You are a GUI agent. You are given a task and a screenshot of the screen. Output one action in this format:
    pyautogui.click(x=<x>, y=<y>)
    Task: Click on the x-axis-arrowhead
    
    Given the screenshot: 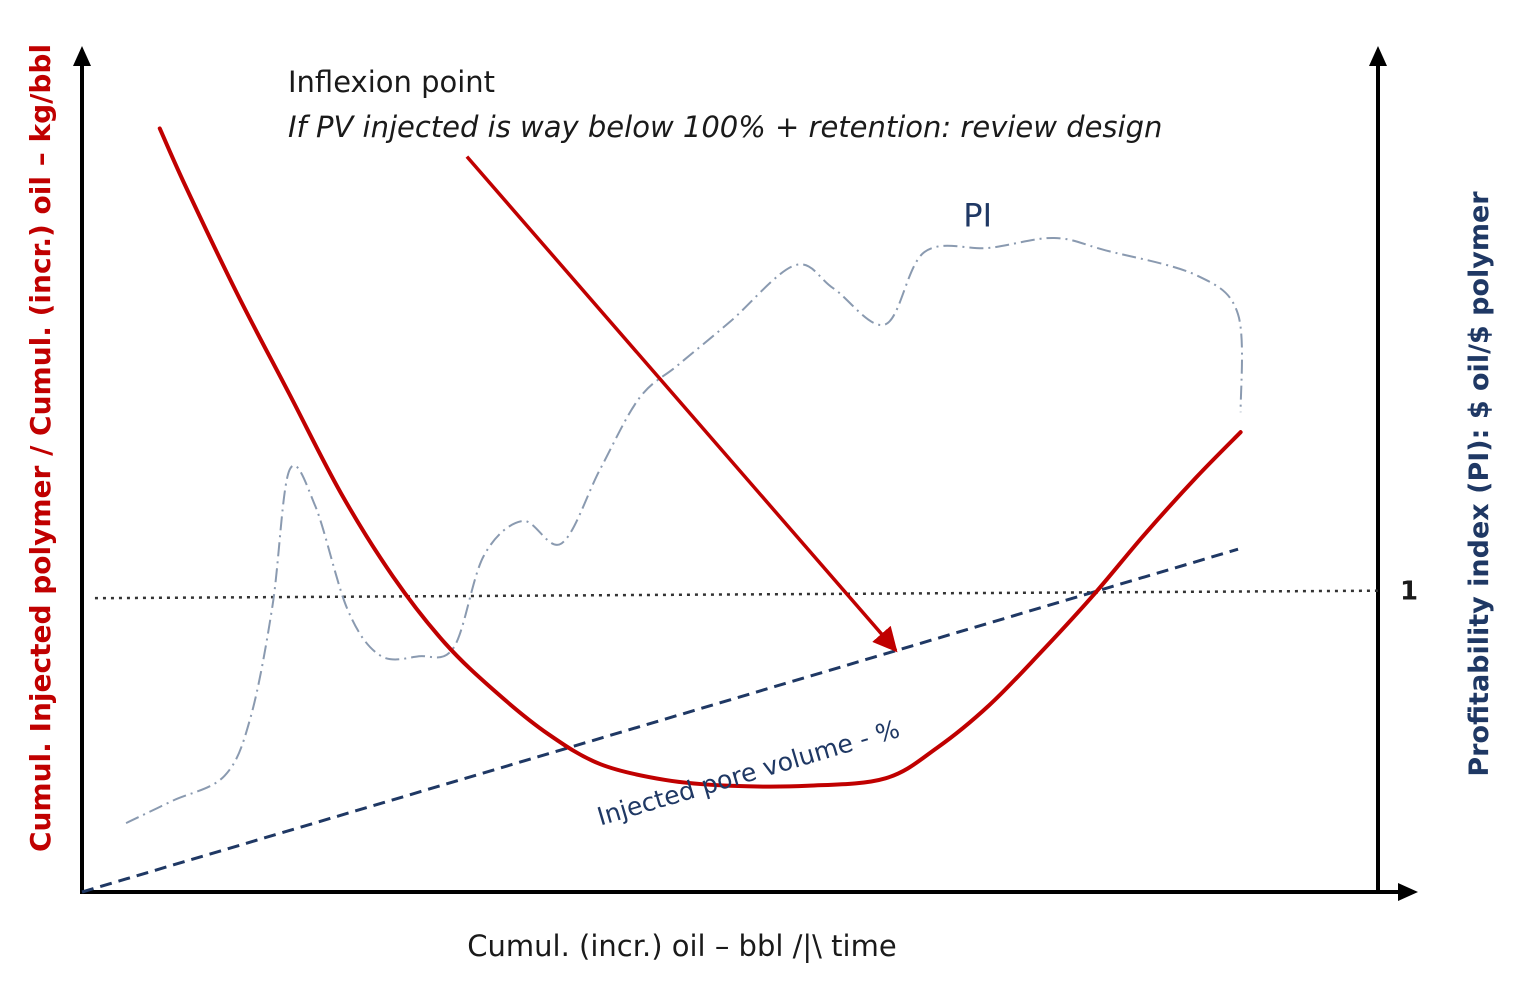 What is the action you would take?
    pyautogui.click(x=1408, y=892)
    